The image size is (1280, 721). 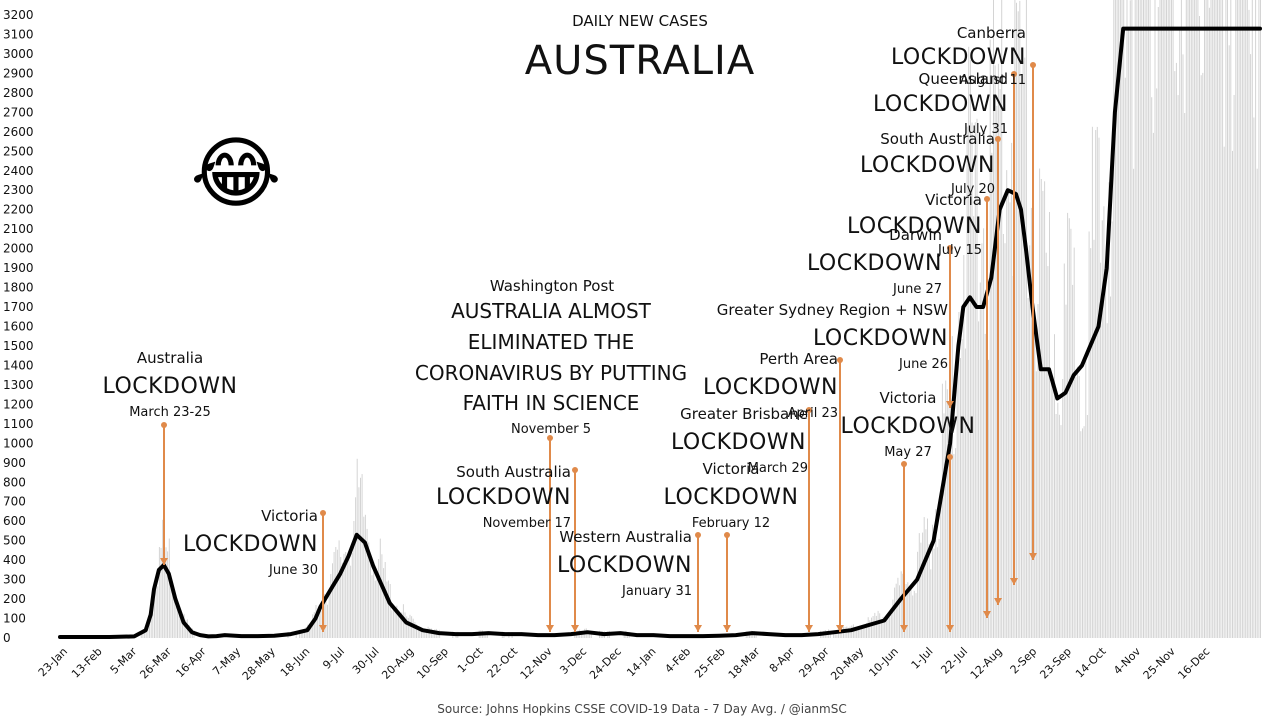 What do you see at coordinates (18, 365) in the screenshot?
I see `y-tick-label: 1400` at bounding box center [18, 365].